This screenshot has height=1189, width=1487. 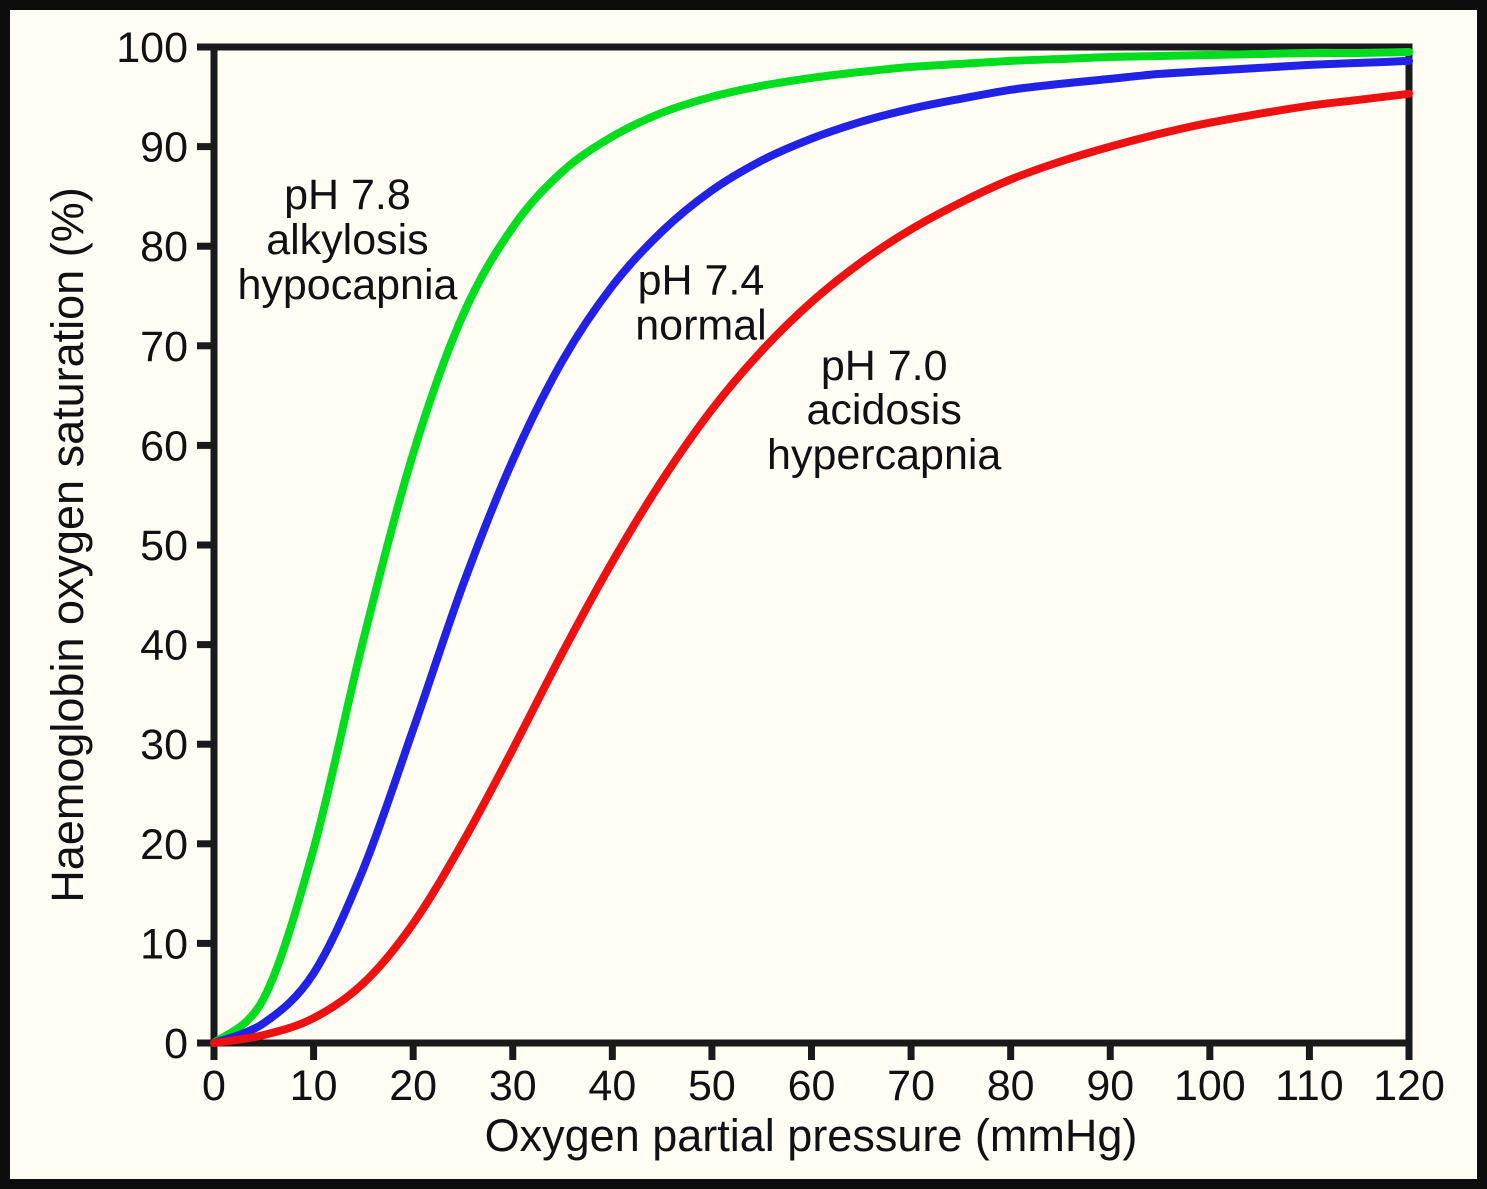 I want to click on y-tick-label: 20, so click(x=164, y=845).